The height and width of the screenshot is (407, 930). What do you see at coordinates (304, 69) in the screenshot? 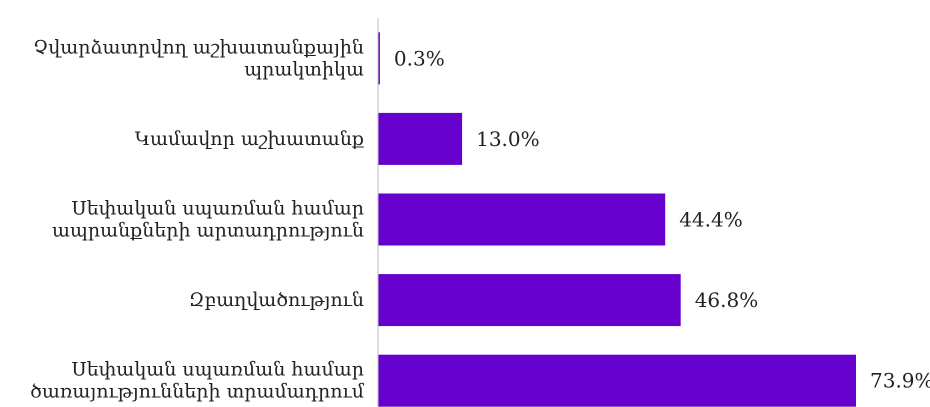
I see `category-label-line: պրակտիկա` at bounding box center [304, 69].